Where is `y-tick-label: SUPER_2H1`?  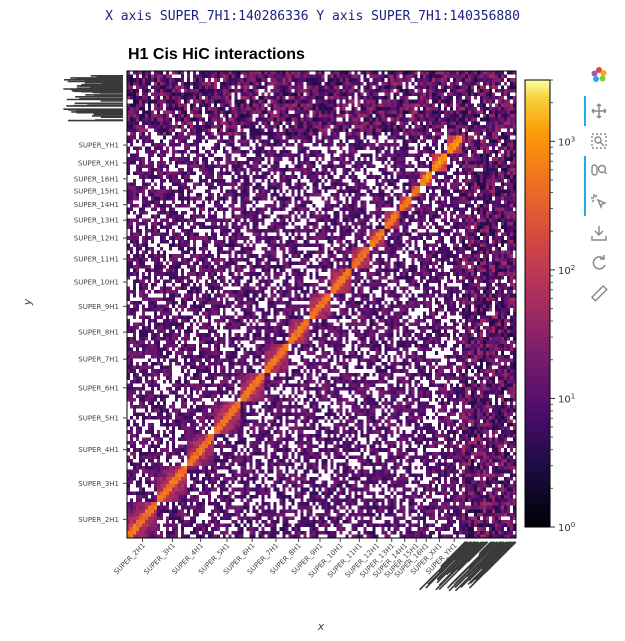
y-tick-label: SUPER_2H1 is located at coordinates (98, 520).